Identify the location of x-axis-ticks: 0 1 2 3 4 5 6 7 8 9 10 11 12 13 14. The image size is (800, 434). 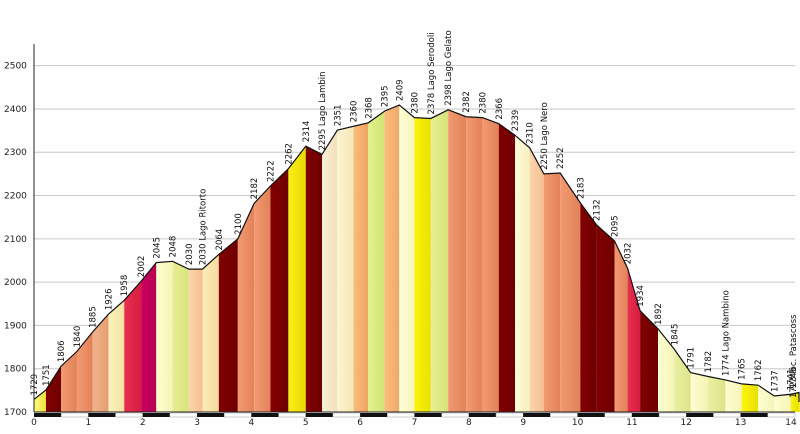
(414, 423).